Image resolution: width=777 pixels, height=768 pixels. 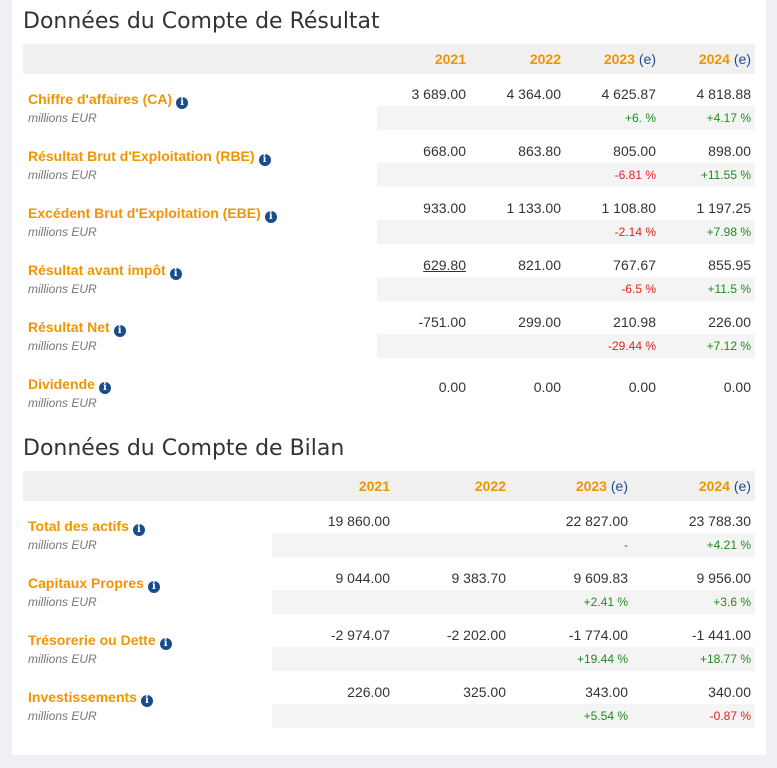 I want to click on value-cell-2023: 805.00, so click(x=634, y=151).